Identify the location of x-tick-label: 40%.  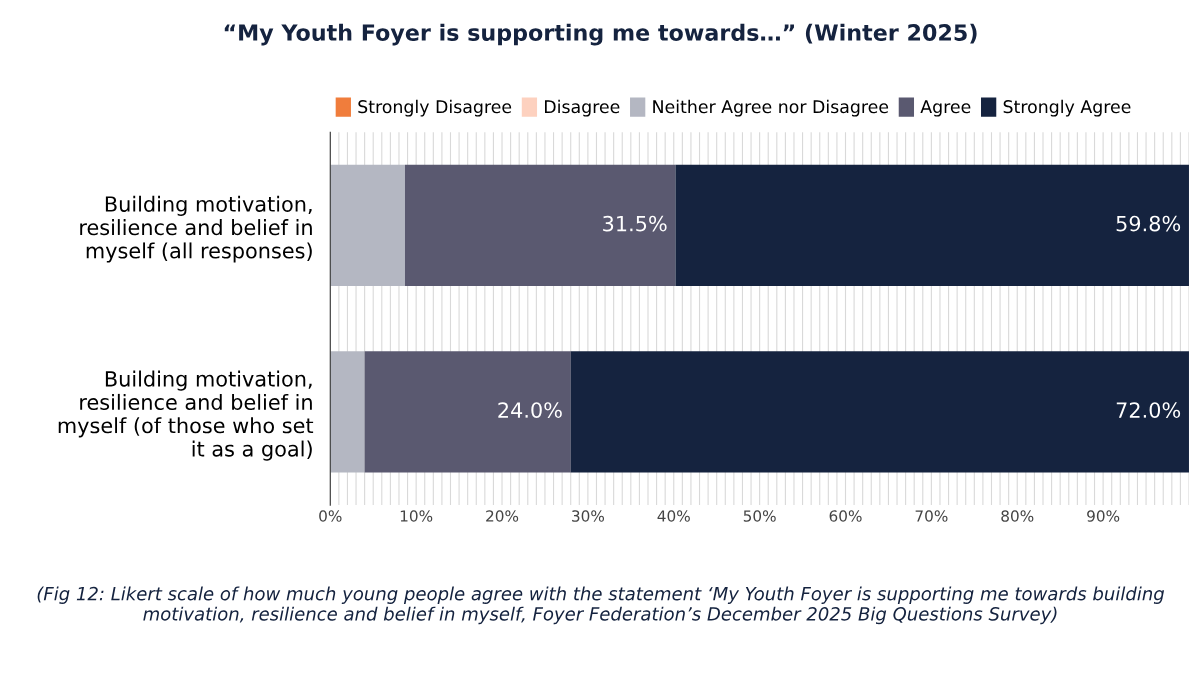
(673, 516).